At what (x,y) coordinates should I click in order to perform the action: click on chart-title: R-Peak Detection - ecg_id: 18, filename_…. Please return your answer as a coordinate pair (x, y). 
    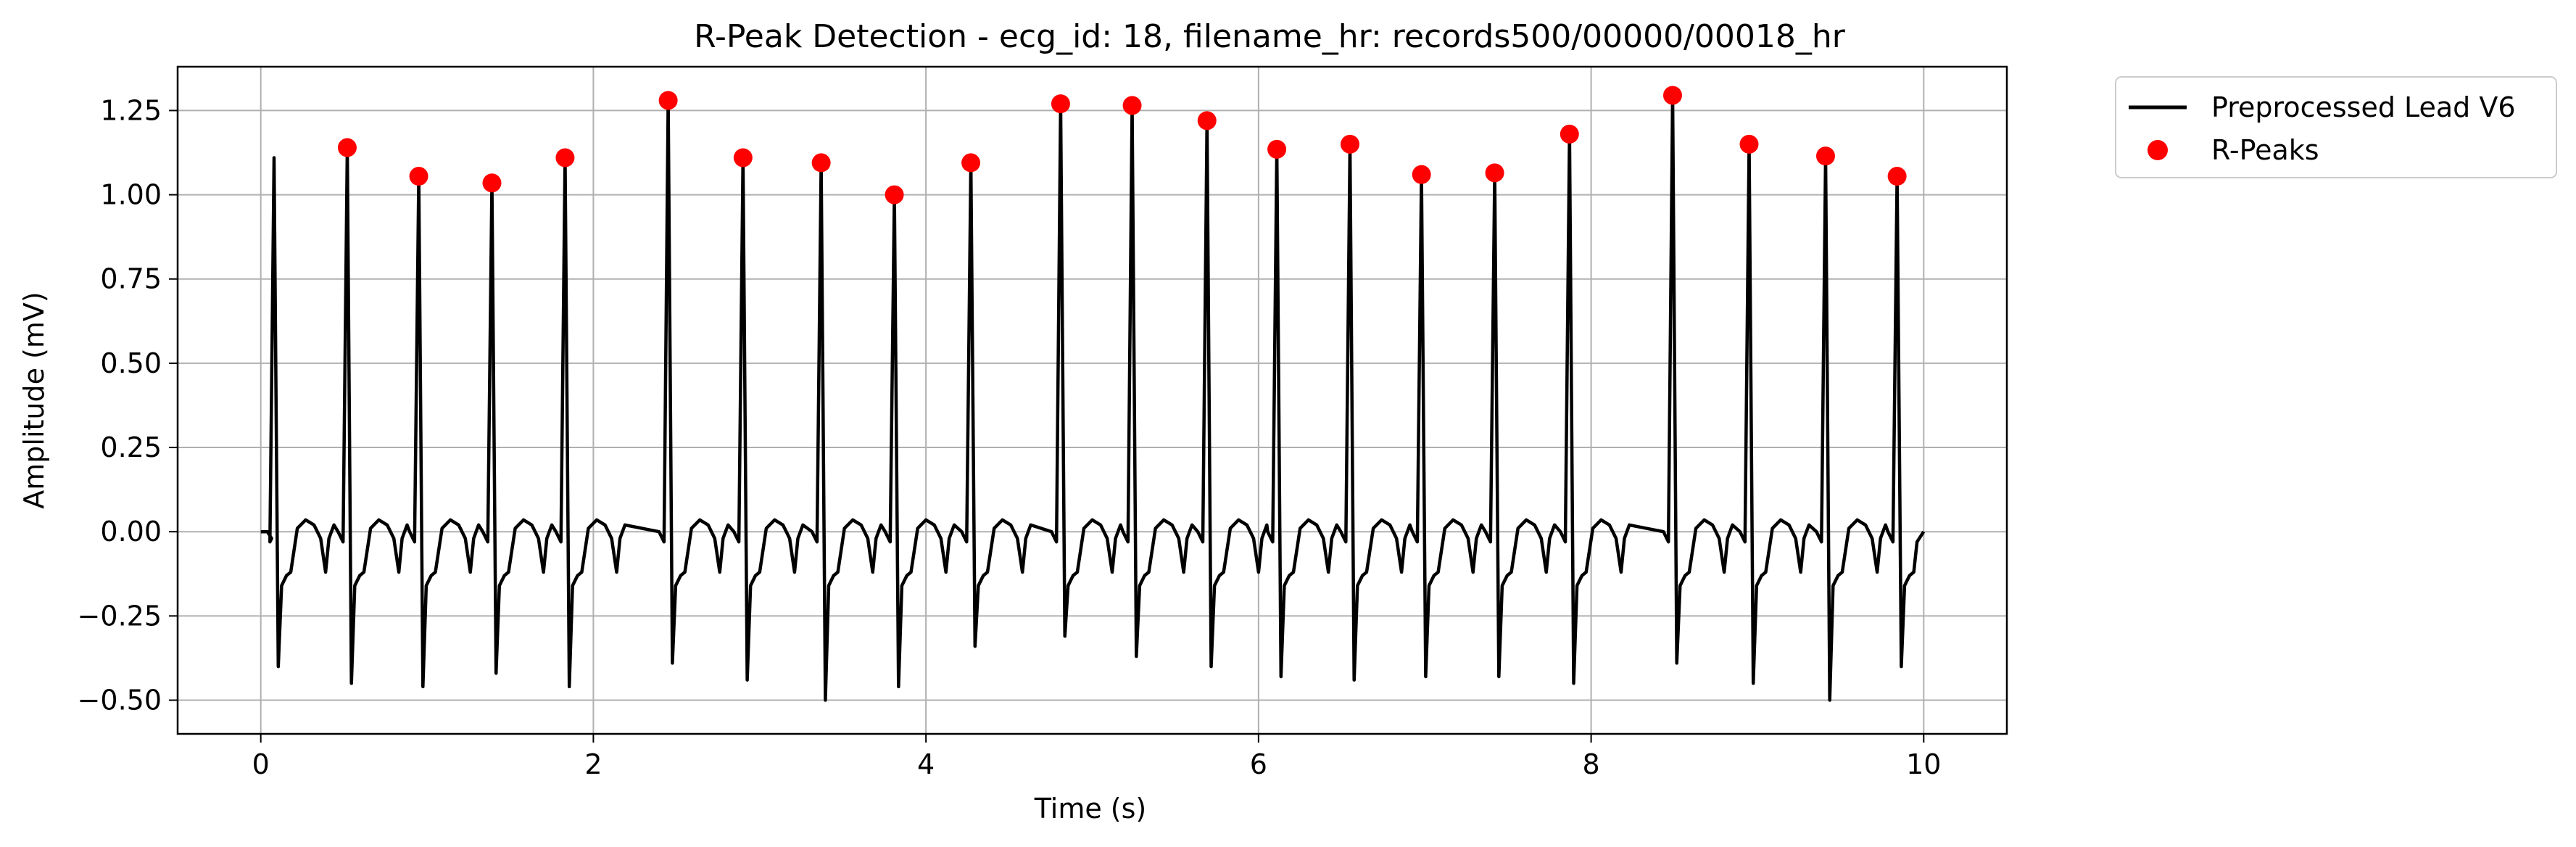
    Looking at the image, I should click on (1270, 37).